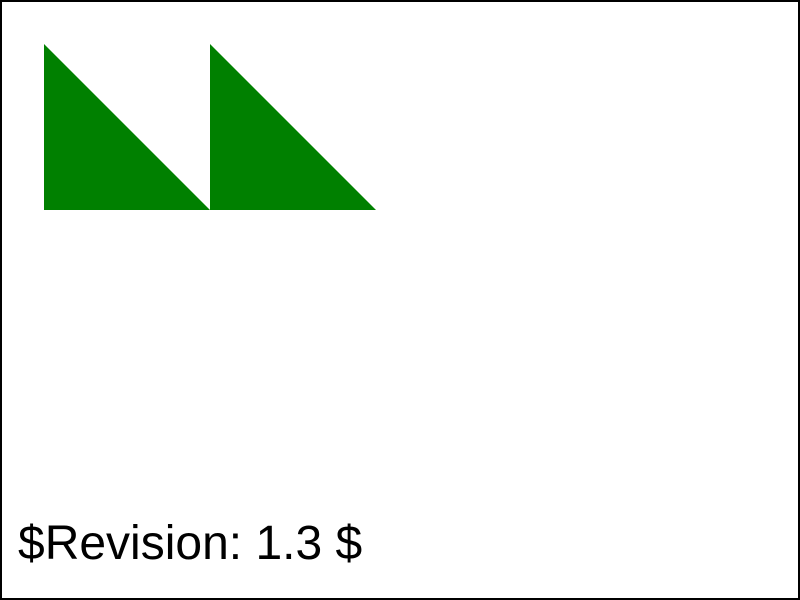  What do you see at coordinates (190, 543) in the screenshot?
I see `revision-label: $Revision: 1.3 $` at bounding box center [190, 543].